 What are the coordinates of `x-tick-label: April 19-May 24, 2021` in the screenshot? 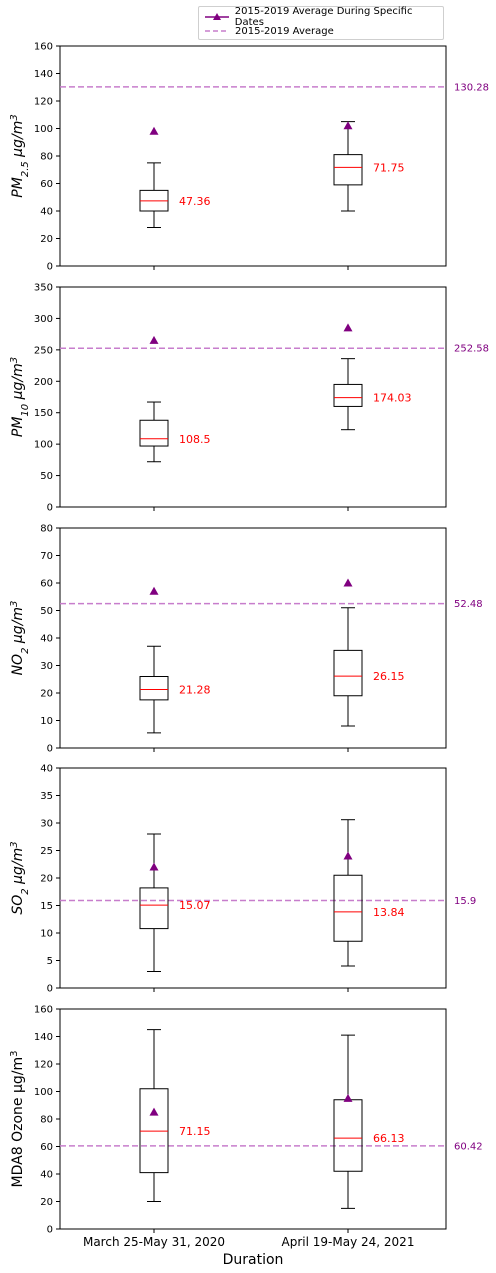 It's located at (348, 1242).